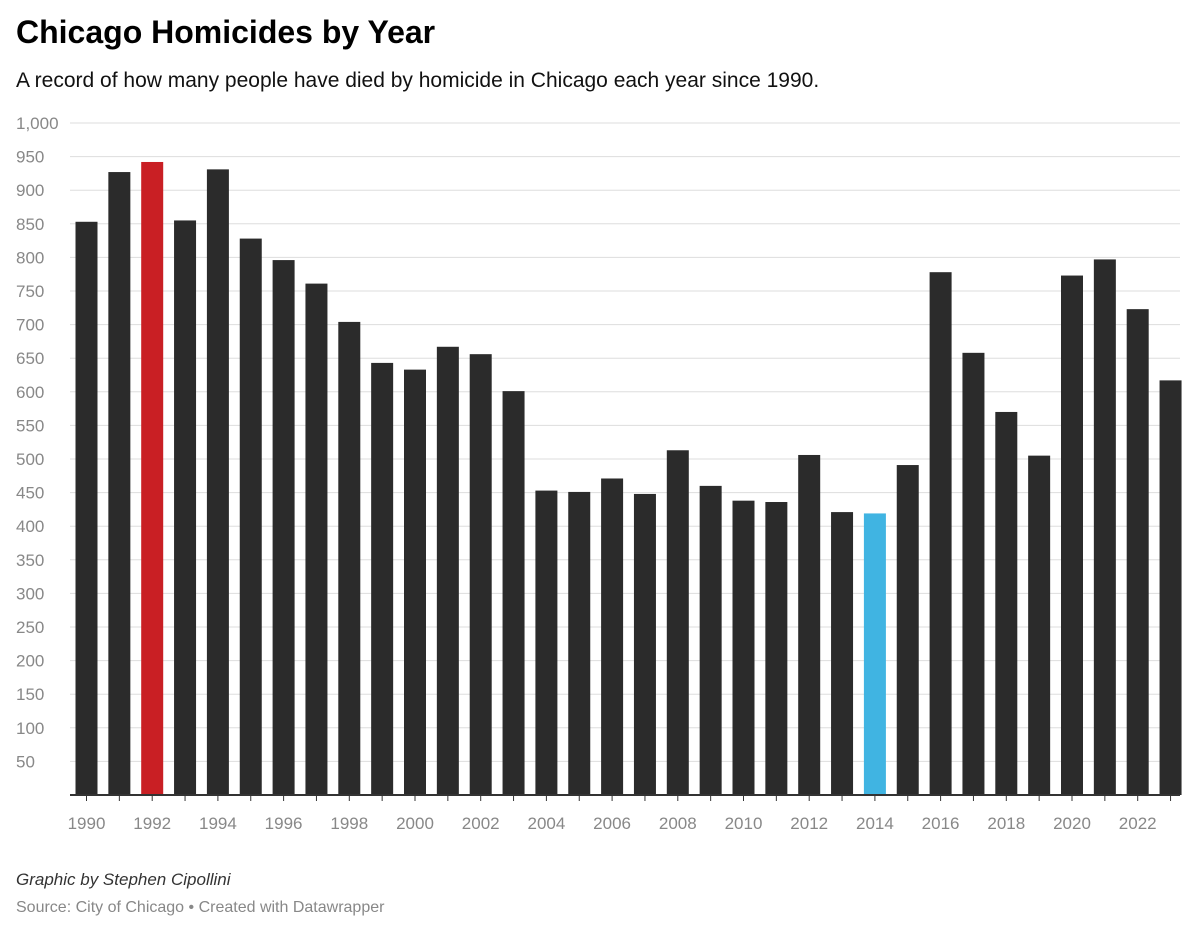 The image size is (1200, 934). What do you see at coordinates (250, 517) in the screenshot?
I see `bar-1995` at bounding box center [250, 517].